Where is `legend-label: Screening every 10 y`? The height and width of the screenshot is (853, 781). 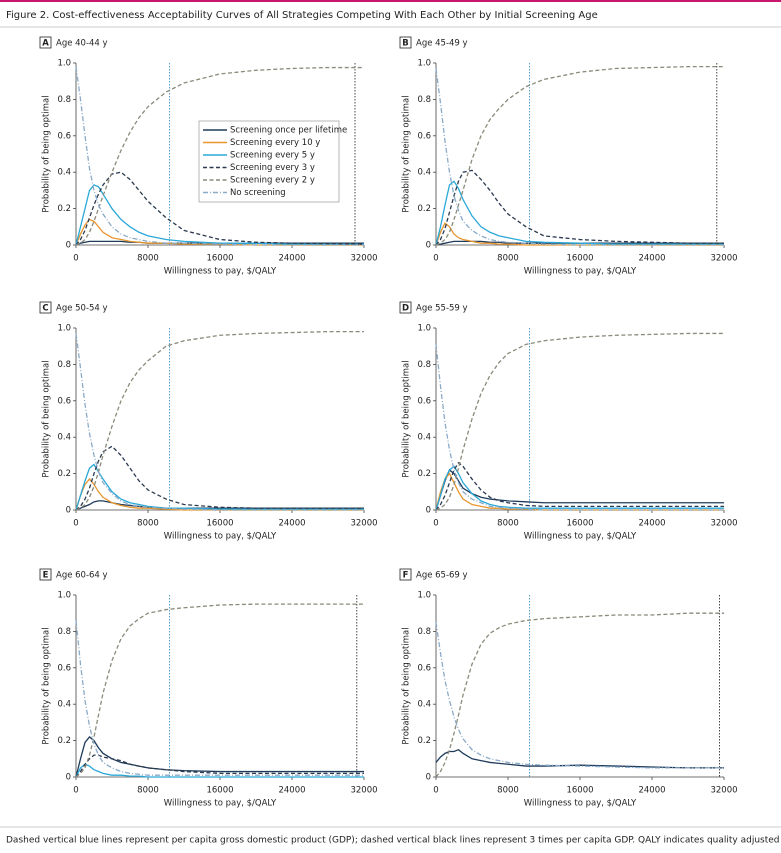
legend-label: Screening every 10 y is located at coordinates (275, 143).